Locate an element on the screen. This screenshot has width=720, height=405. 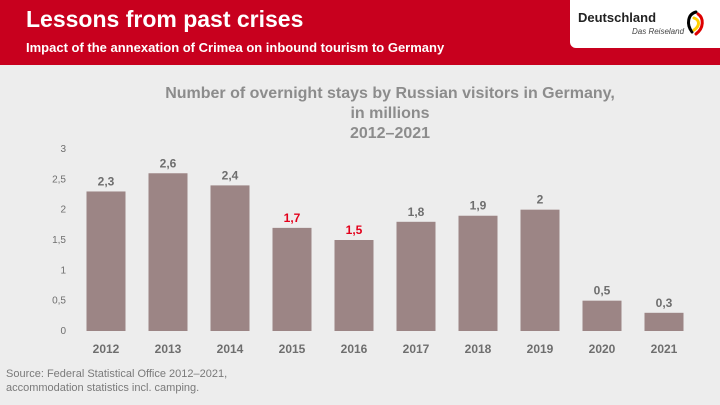
y-tick-label: 0 is located at coordinates (63, 331).